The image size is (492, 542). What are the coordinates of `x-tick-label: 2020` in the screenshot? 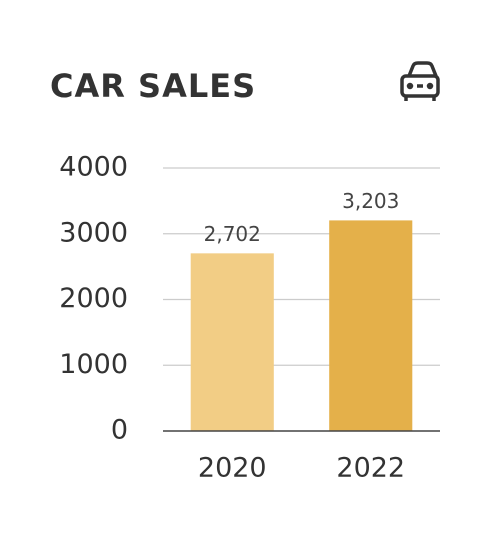 It's located at (232, 468).